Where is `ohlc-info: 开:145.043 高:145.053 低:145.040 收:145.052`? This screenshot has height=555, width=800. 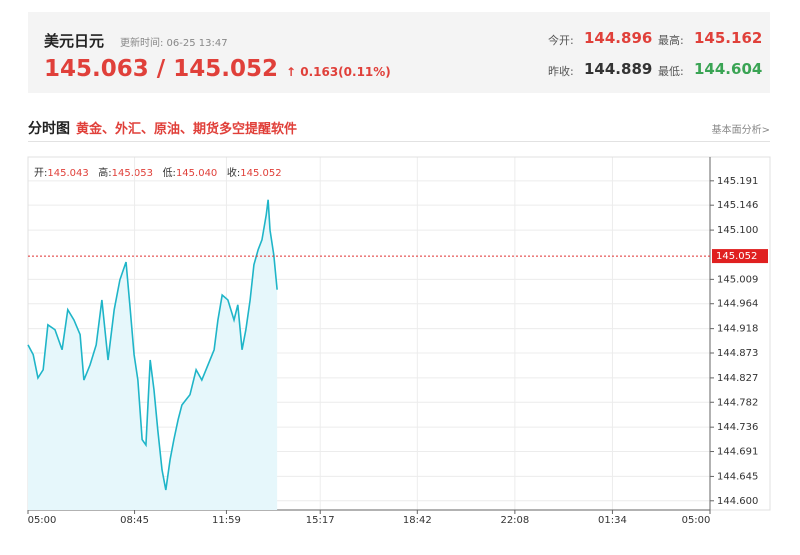 ohlc-info: 开:145.043 高:145.053 低:145.040 收:145.052 is located at coordinates (158, 171).